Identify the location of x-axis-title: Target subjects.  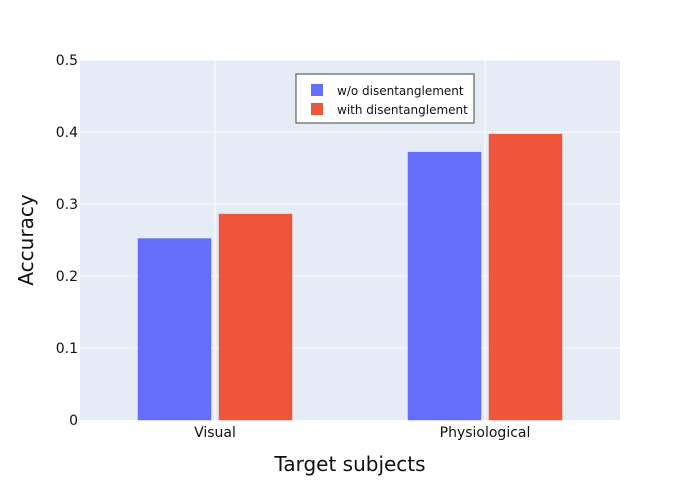
(349, 464).